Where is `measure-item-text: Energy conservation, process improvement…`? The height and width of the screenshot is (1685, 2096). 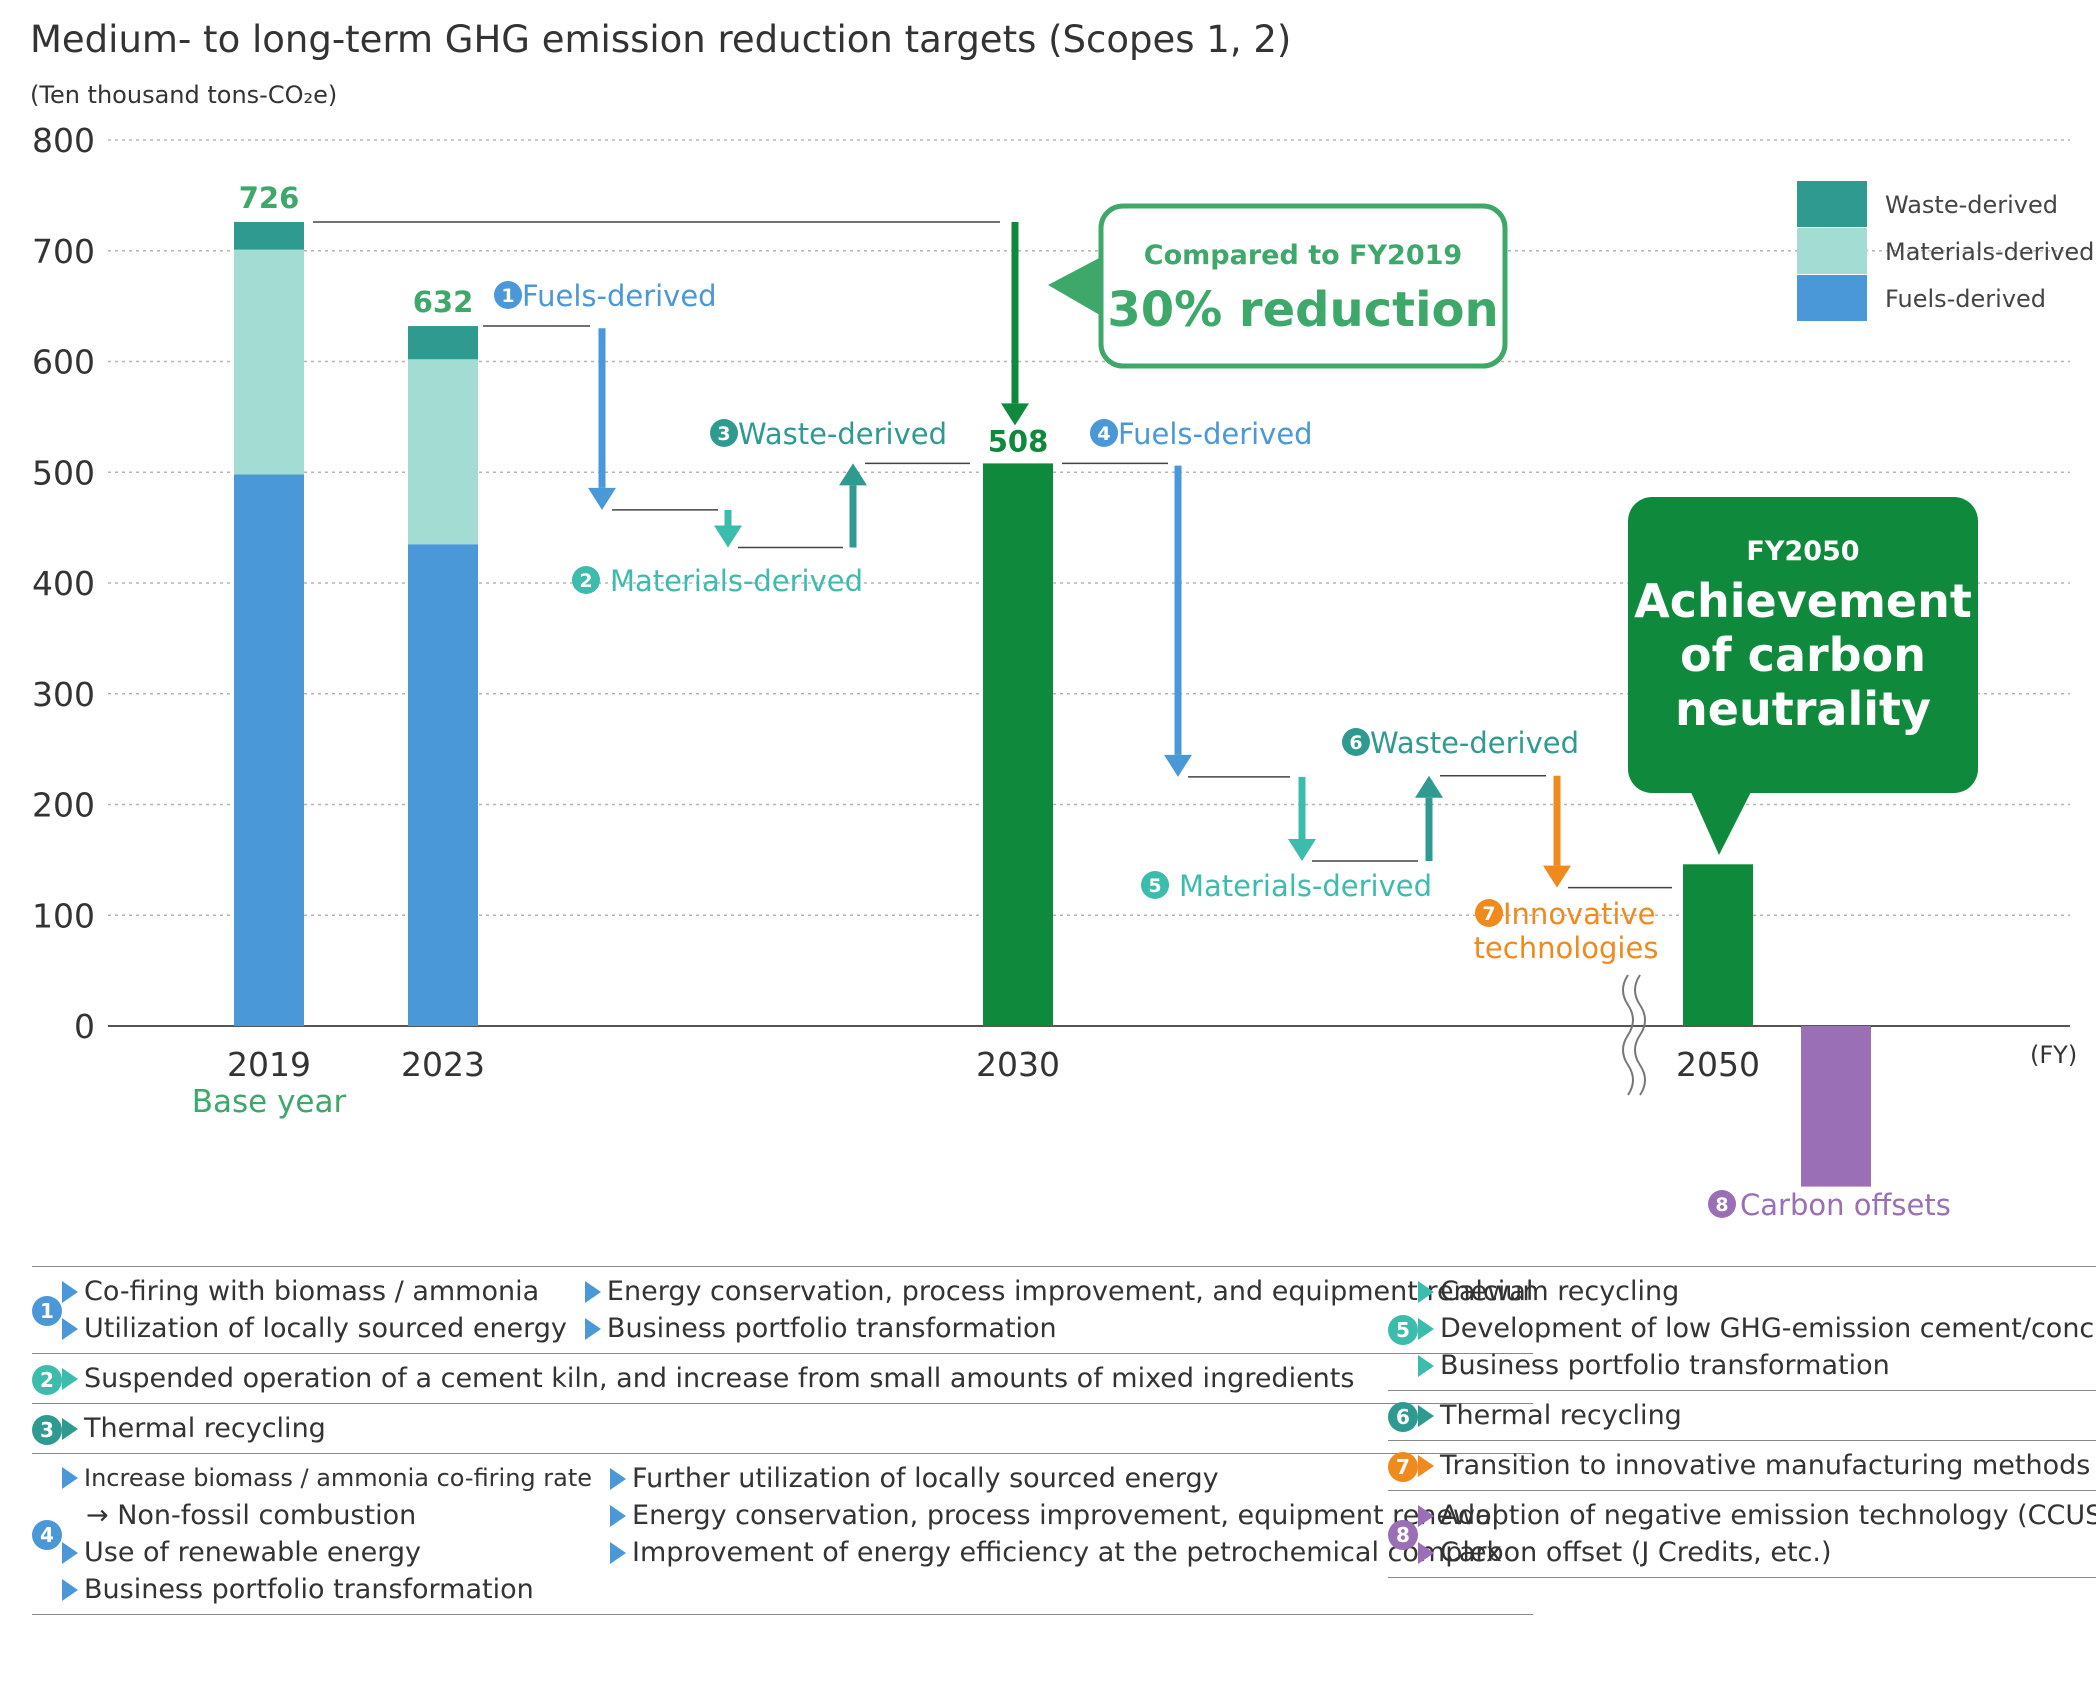
measure-item-text: Energy conservation, process improvement… is located at coordinates (1070, 1291).